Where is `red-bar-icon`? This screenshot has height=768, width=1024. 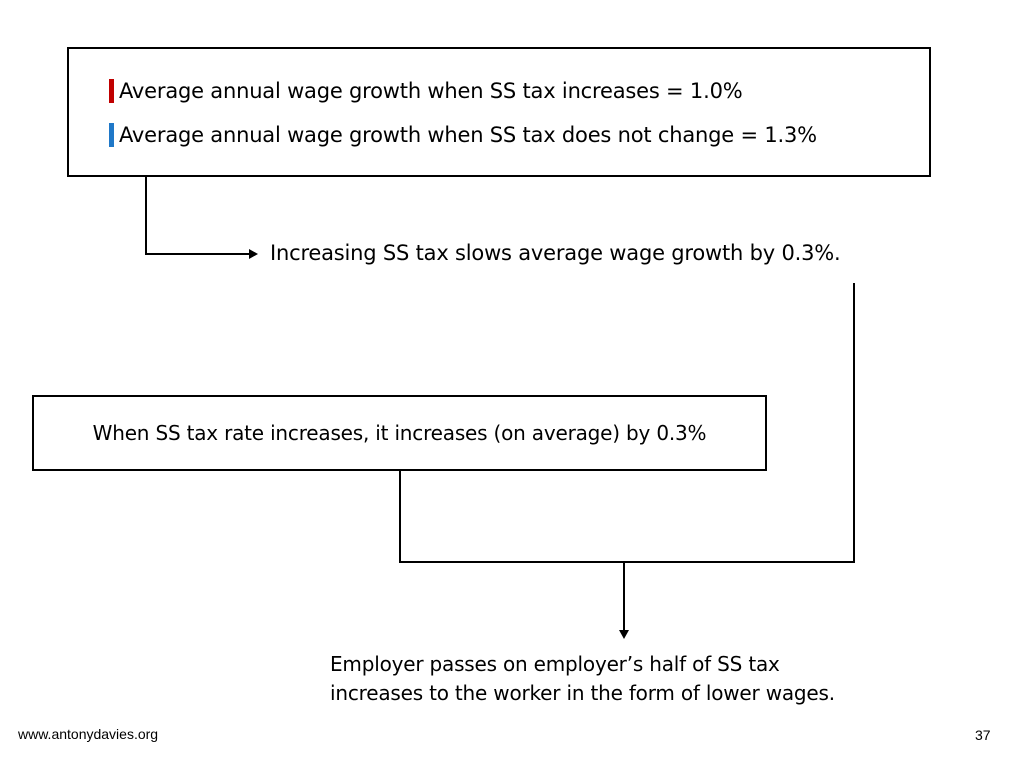 red-bar-icon is located at coordinates (111, 91).